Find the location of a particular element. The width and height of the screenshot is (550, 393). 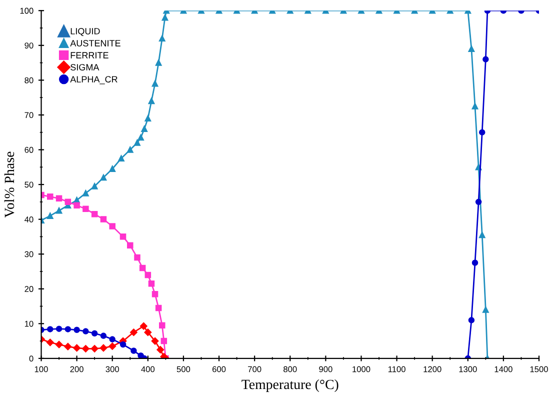

legend-label: FERRITE is located at coordinates (89, 55).